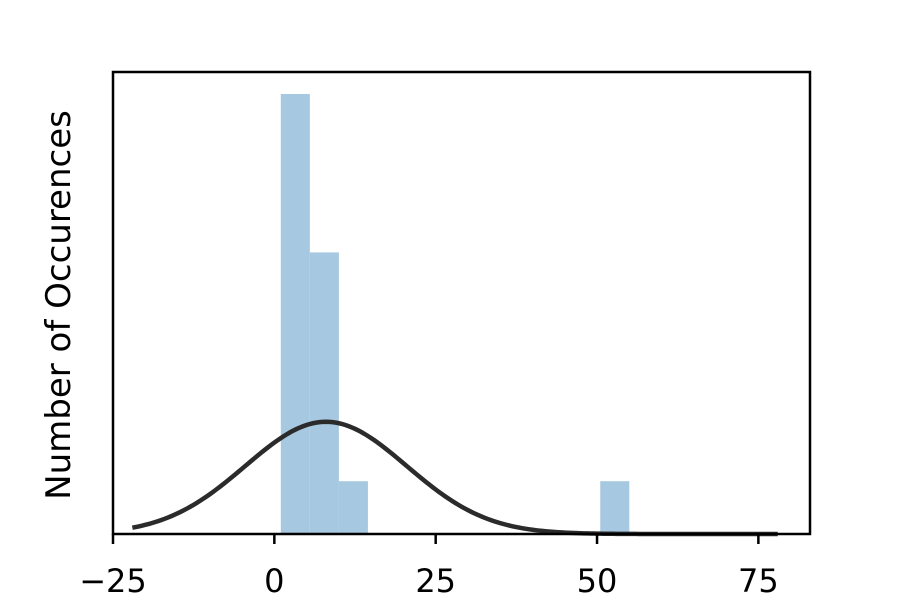  I want to click on x-tick-label: 0, so click(274, 581).